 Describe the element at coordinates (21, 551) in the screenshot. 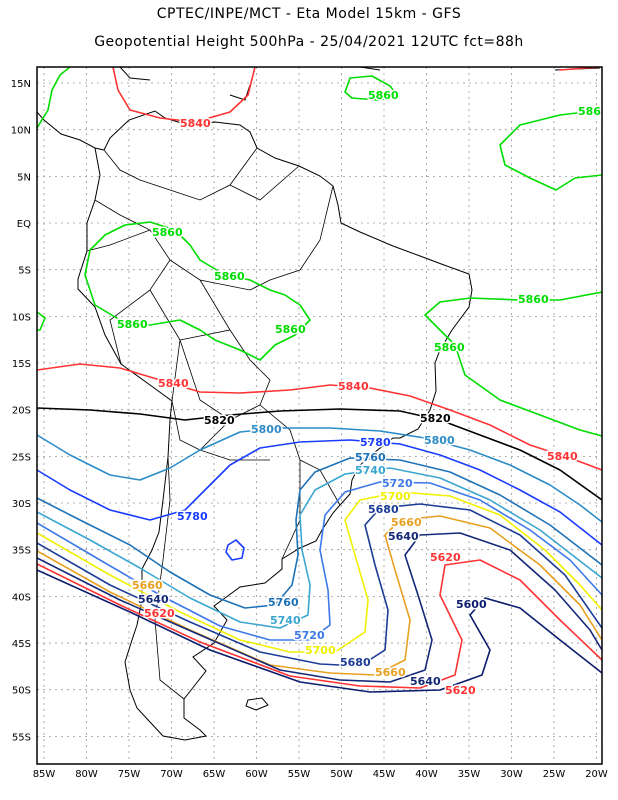

I see `latitude-label: 35S` at that location.